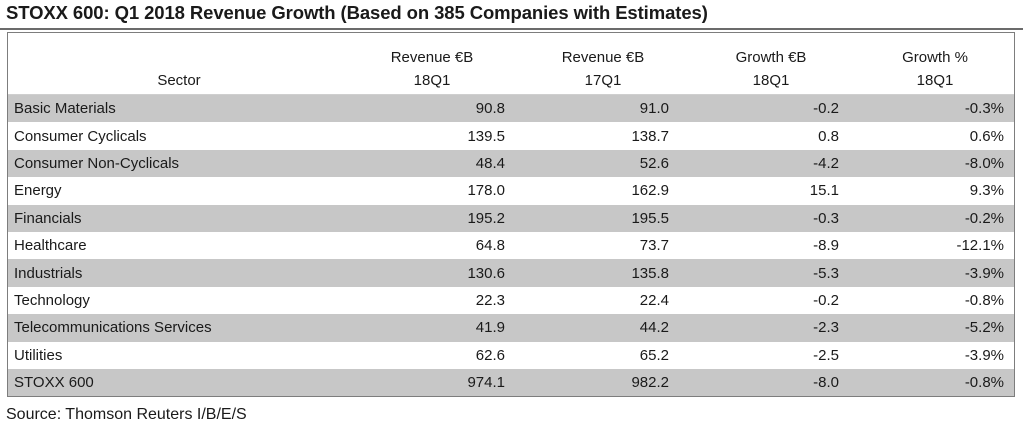 The height and width of the screenshot is (430, 1023). I want to click on revenue-17q1-cell: 138.7, so click(650, 136).